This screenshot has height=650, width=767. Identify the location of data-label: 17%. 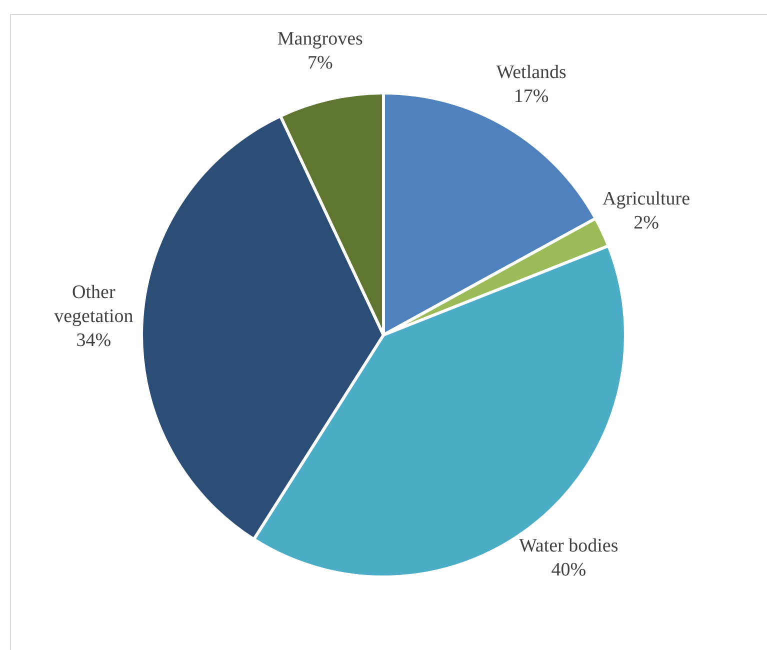
(531, 97).